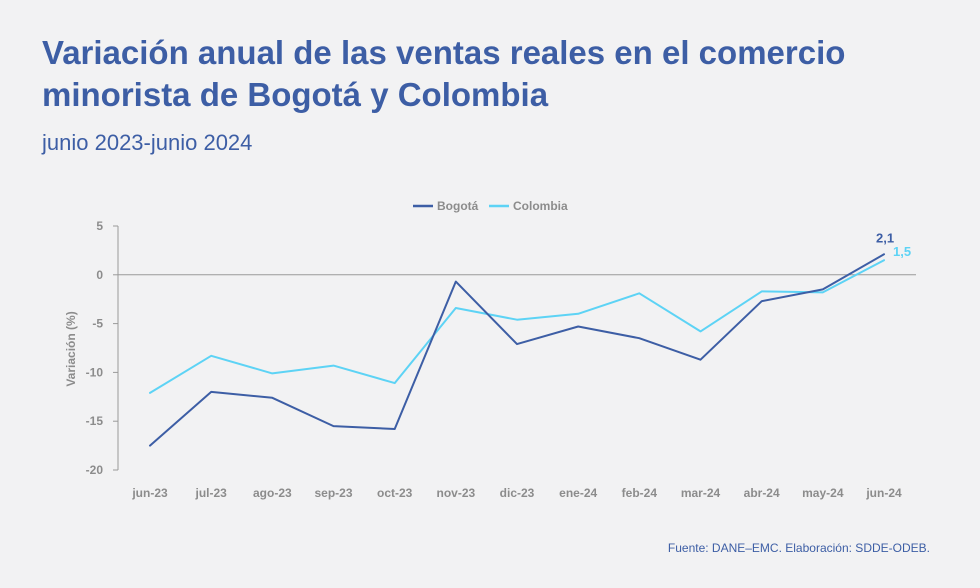 This screenshot has width=980, height=588. What do you see at coordinates (95, 421) in the screenshot?
I see `y-tick-label: -15` at bounding box center [95, 421].